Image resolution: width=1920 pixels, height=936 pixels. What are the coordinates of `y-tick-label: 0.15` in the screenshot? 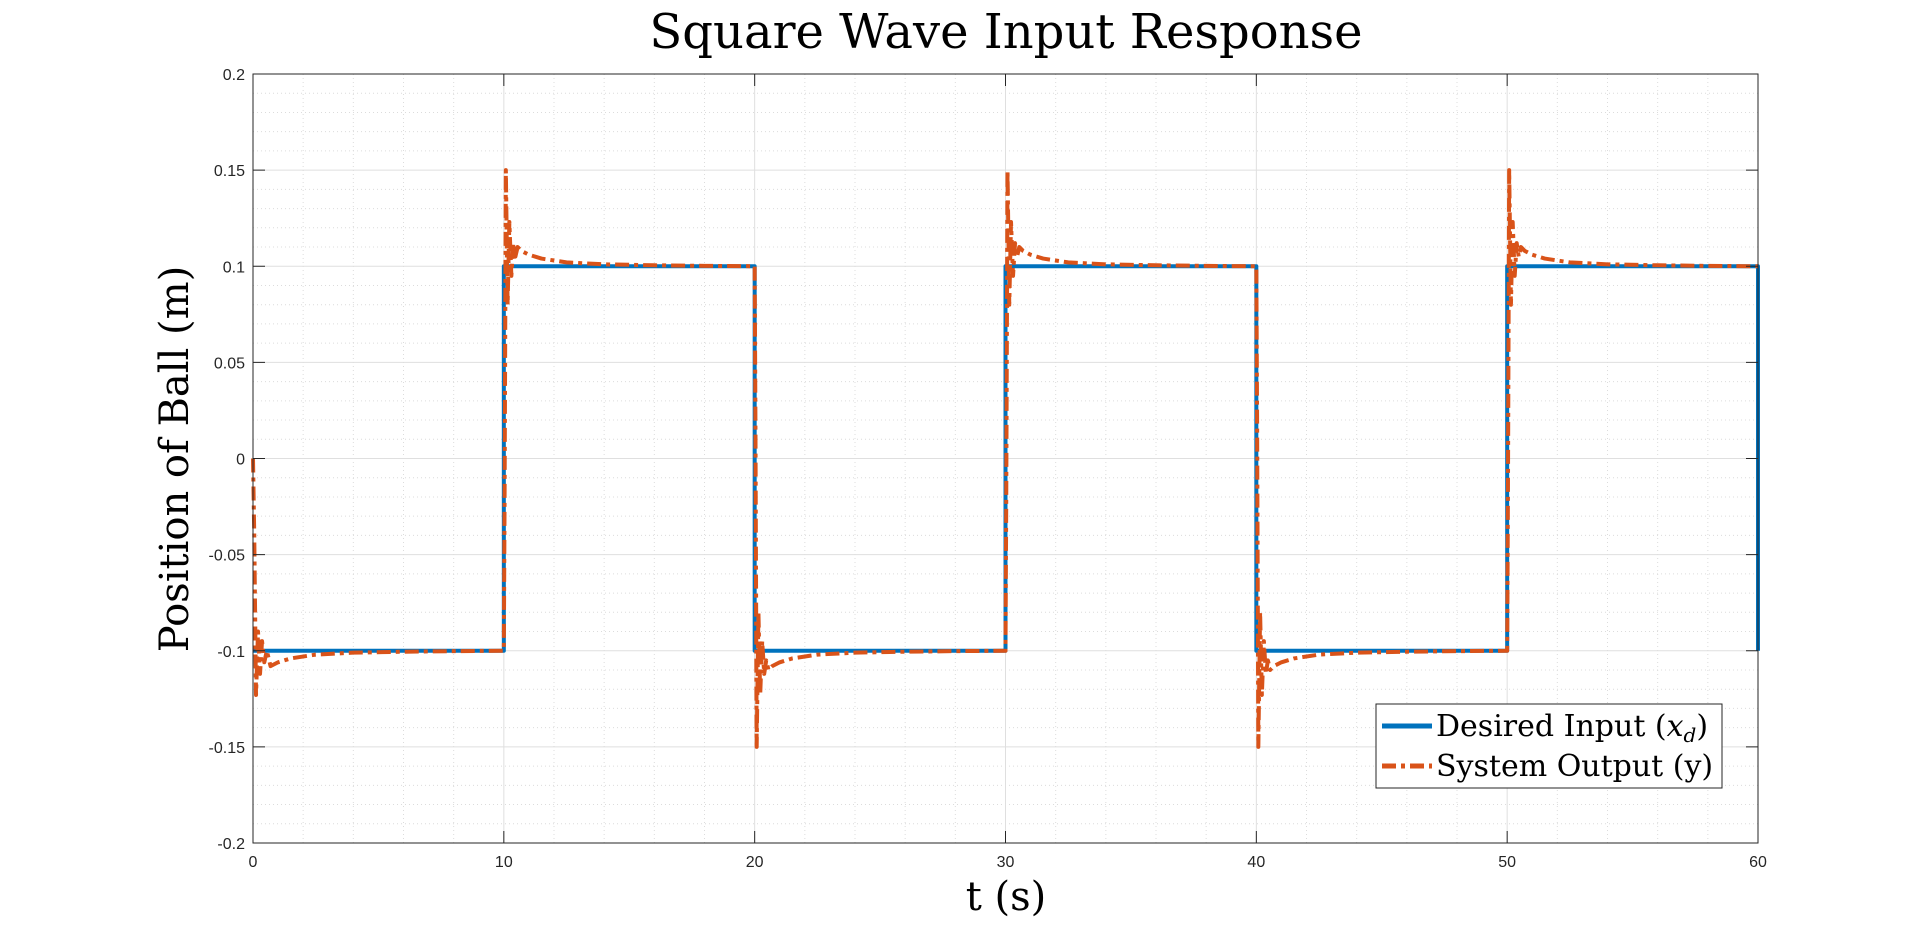 It's located at (229, 171).